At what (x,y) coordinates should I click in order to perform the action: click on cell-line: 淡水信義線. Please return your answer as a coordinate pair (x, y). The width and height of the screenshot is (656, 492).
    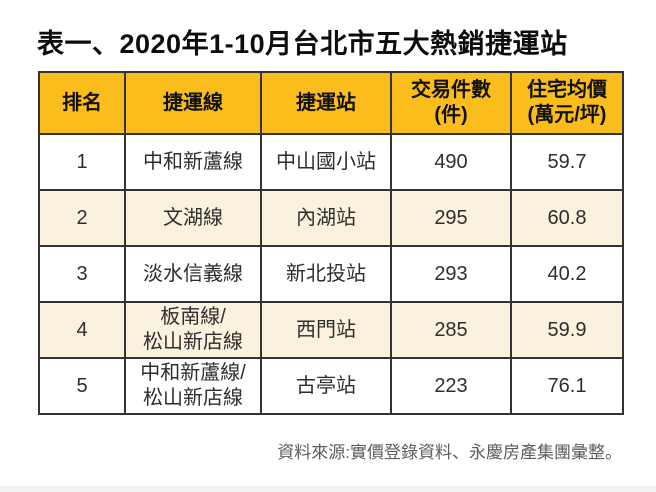
    Looking at the image, I should click on (193, 274).